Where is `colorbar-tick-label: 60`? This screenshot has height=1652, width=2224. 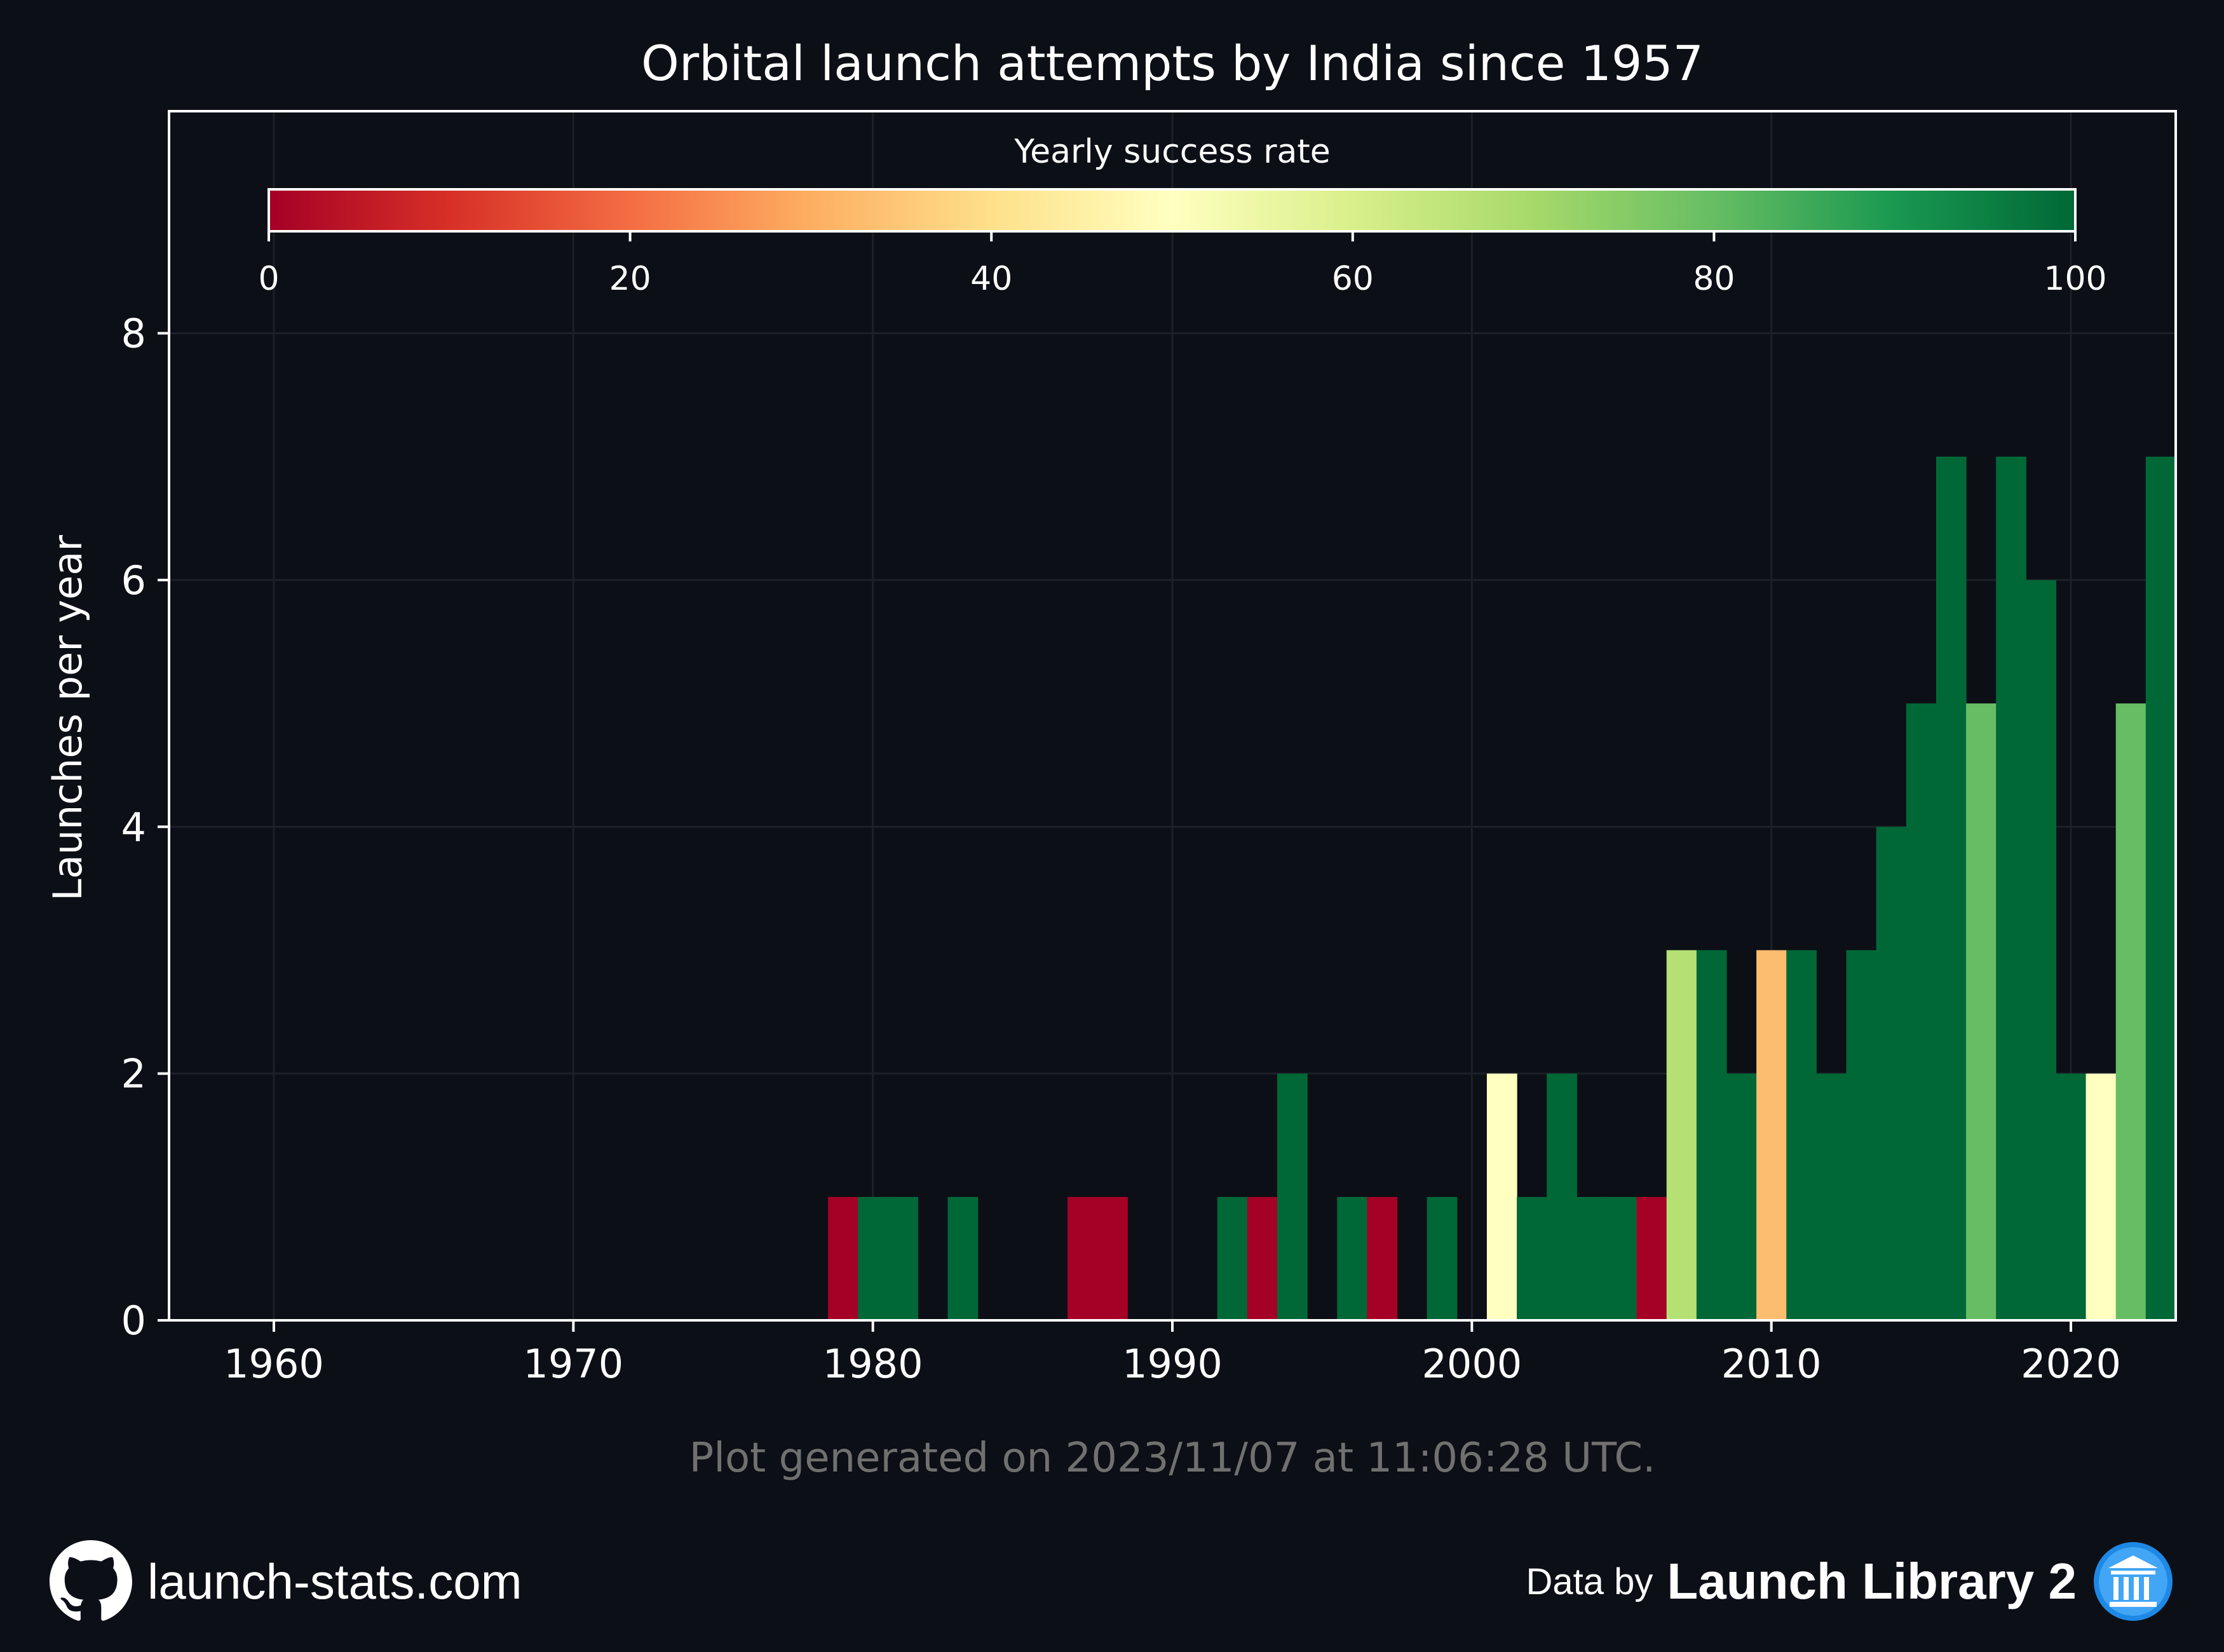 colorbar-tick-label: 60 is located at coordinates (1353, 279).